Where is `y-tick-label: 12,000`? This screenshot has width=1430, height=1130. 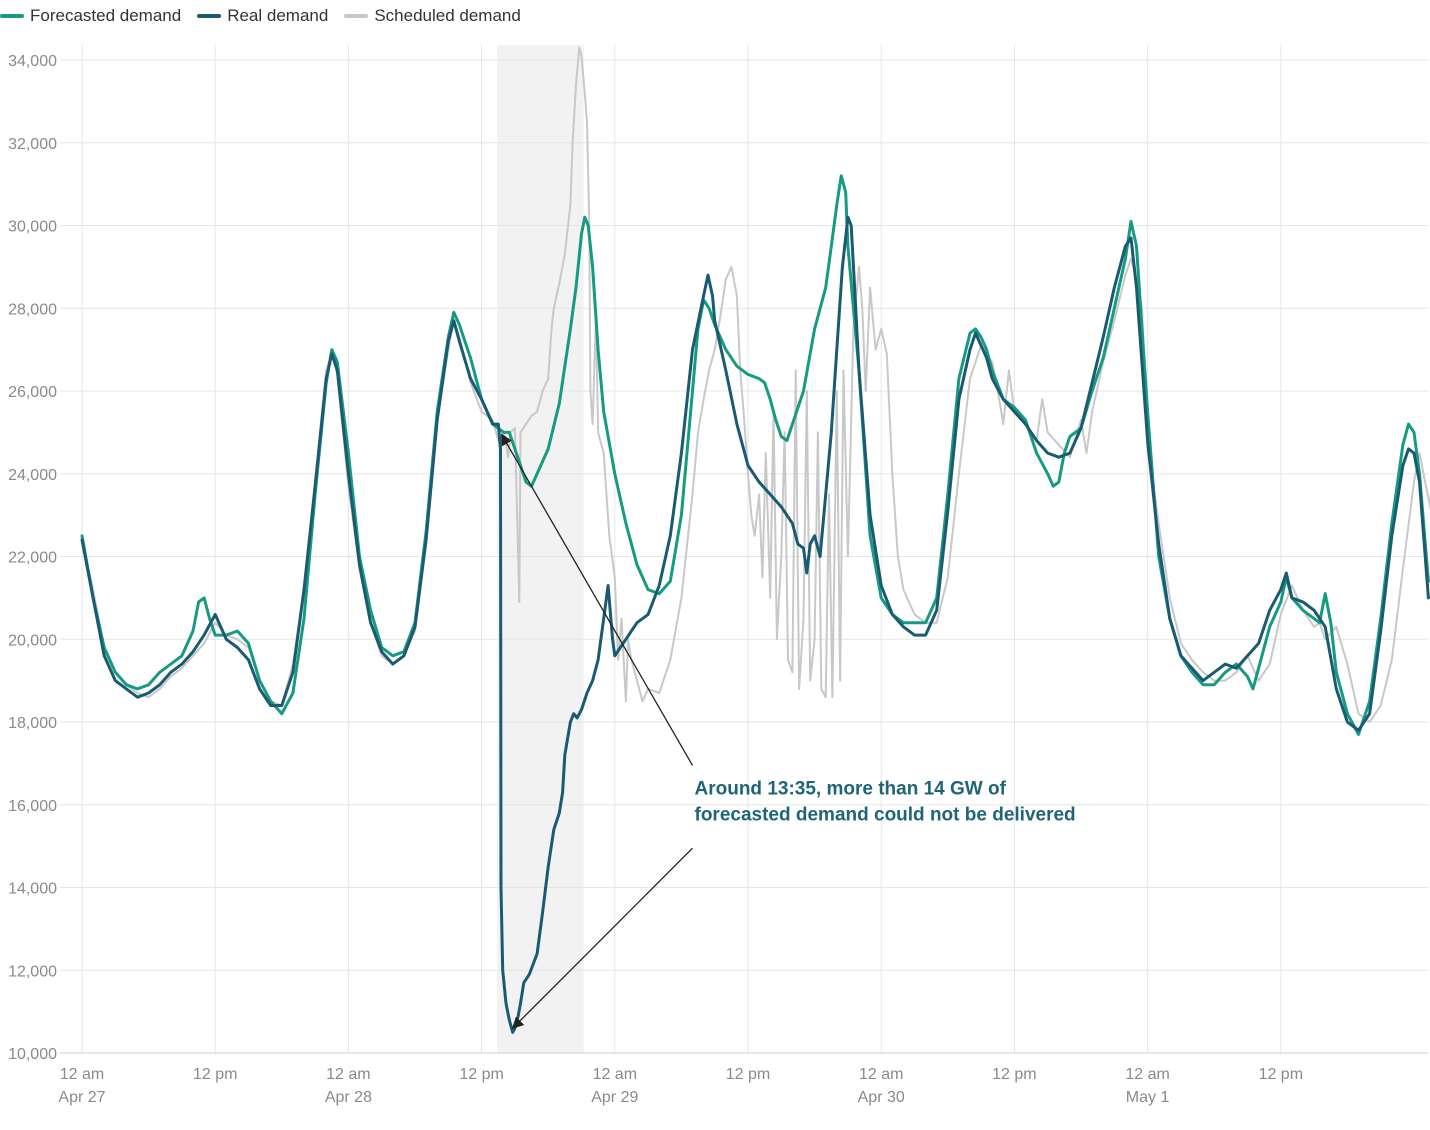
y-tick-label: 12,000 is located at coordinates (32, 971).